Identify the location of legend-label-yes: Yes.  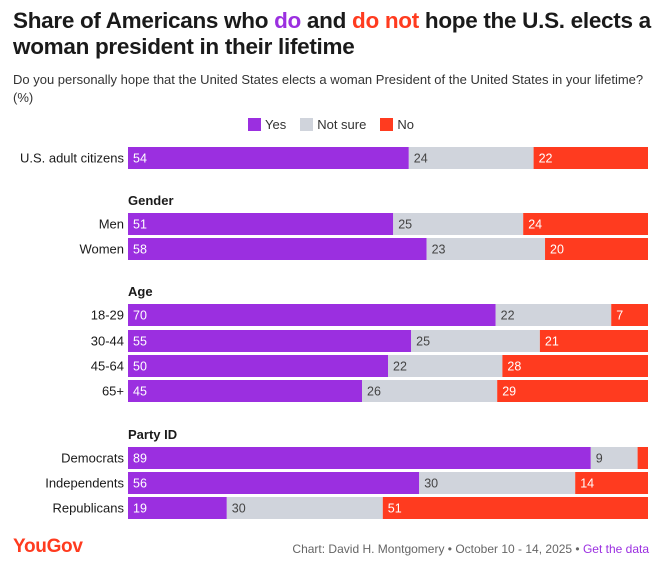
(276, 124).